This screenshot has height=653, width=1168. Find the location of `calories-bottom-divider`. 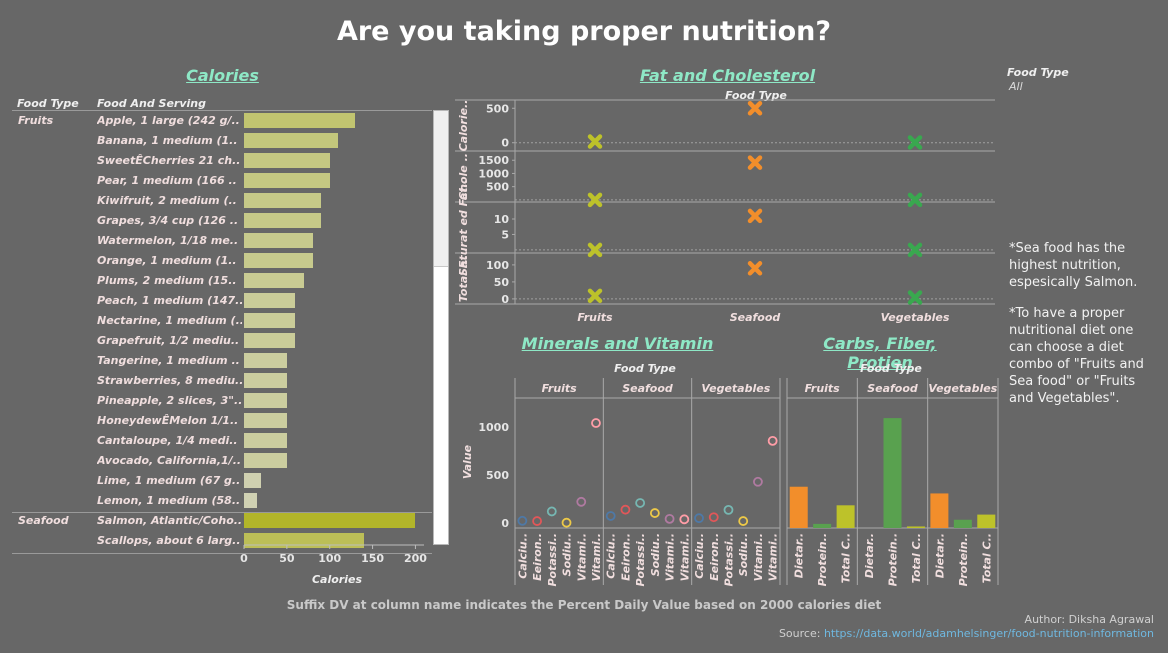

calories-bottom-divider is located at coordinates (222, 553).